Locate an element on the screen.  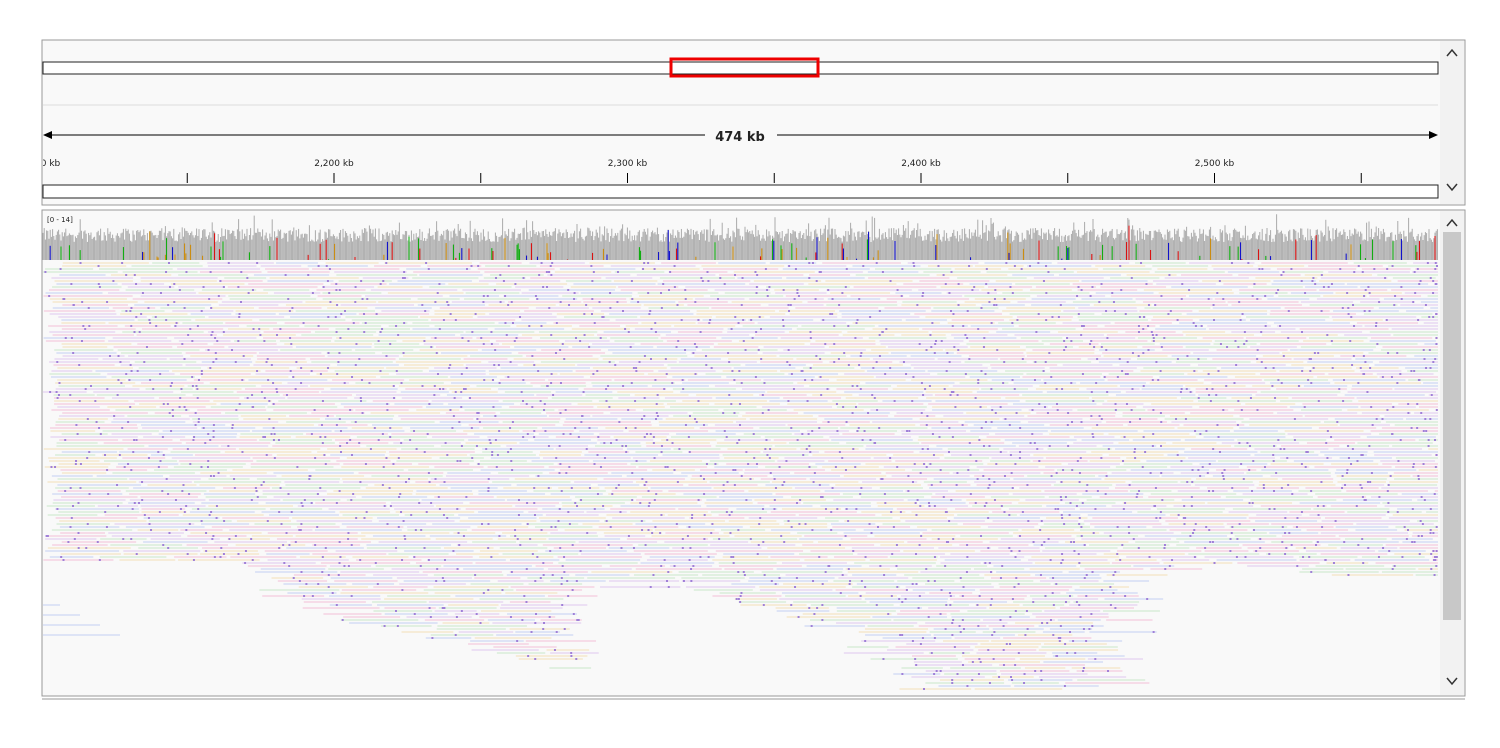
scrollbar is located at coordinates (1452, 122).